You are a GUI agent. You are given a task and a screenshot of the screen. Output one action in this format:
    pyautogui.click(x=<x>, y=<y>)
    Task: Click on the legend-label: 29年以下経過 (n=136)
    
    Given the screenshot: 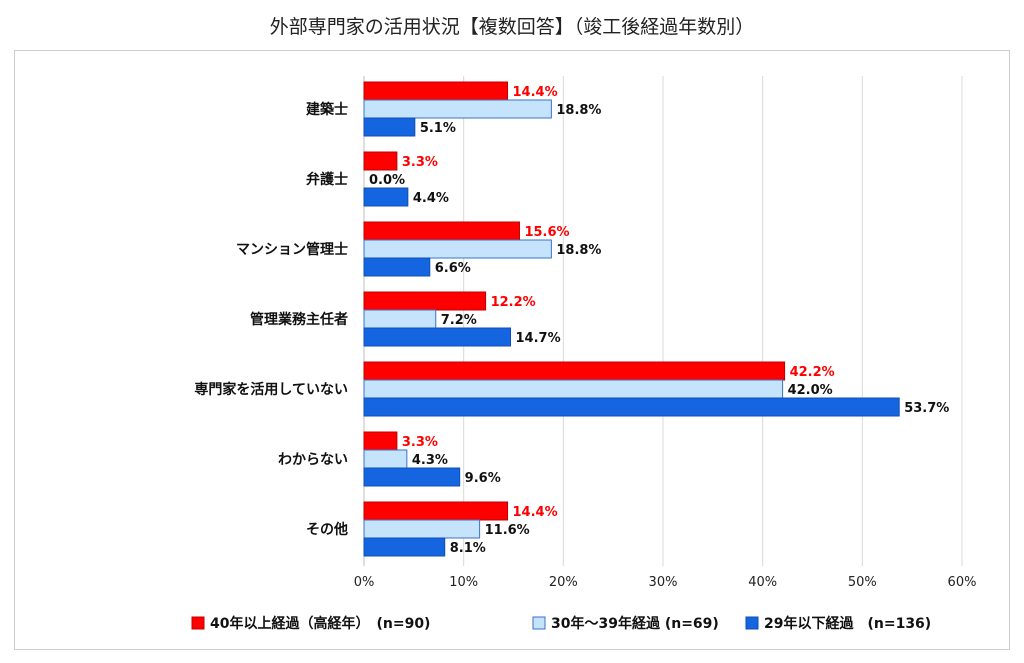 What is the action you would take?
    pyautogui.click(x=847, y=623)
    